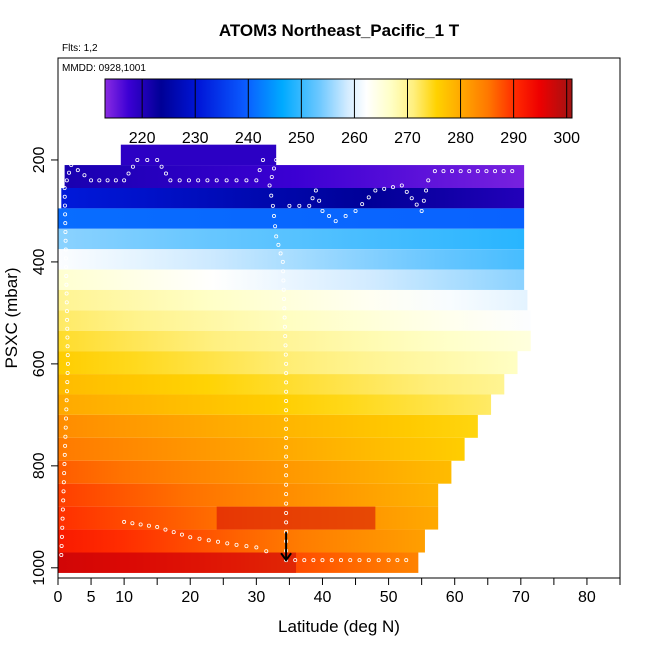 This screenshot has width=650, height=650. Describe the element at coordinates (337, 592) in the screenshot. I see `x-axis: 0 5 10 20 30 40 50 60 70 80` at that location.